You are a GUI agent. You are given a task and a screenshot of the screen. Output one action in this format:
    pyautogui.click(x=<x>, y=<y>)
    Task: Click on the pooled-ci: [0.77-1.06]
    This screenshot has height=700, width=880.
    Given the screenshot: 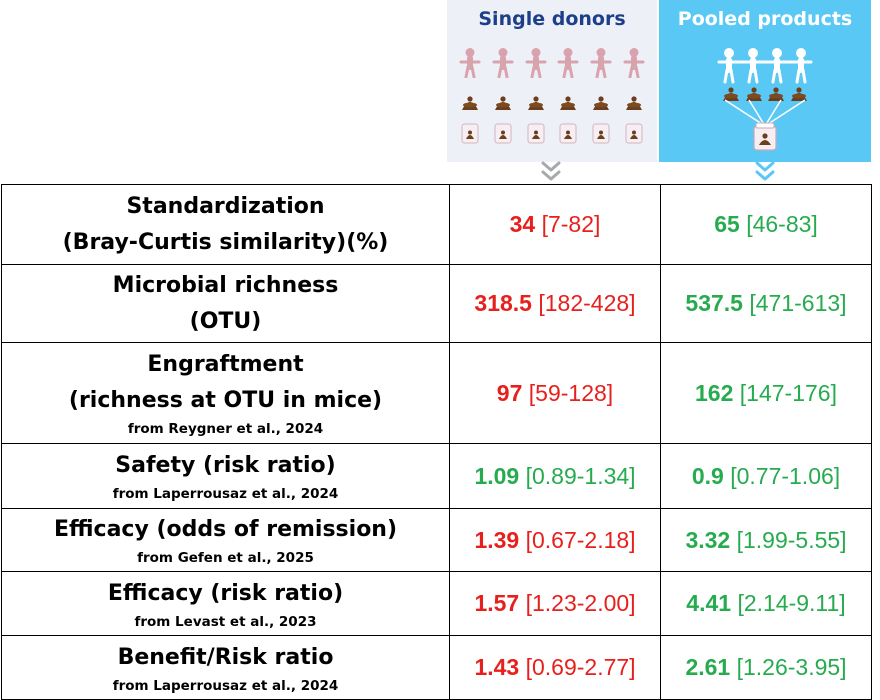 What is the action you would take?
    pyautogui.click(x=785, y=475)
    